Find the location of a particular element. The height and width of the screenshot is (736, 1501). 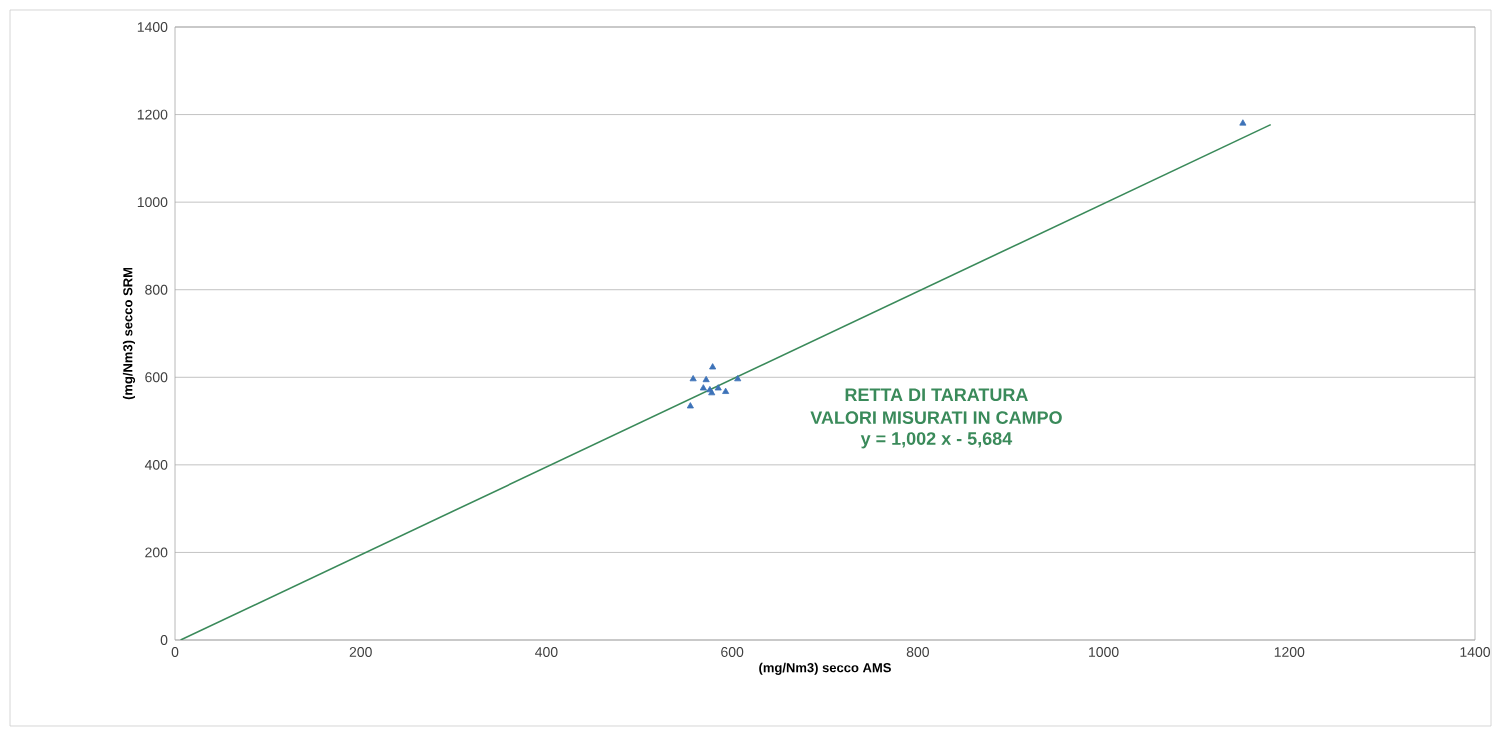

y-tick-label: 1000 is located at coordinates (152, 202).